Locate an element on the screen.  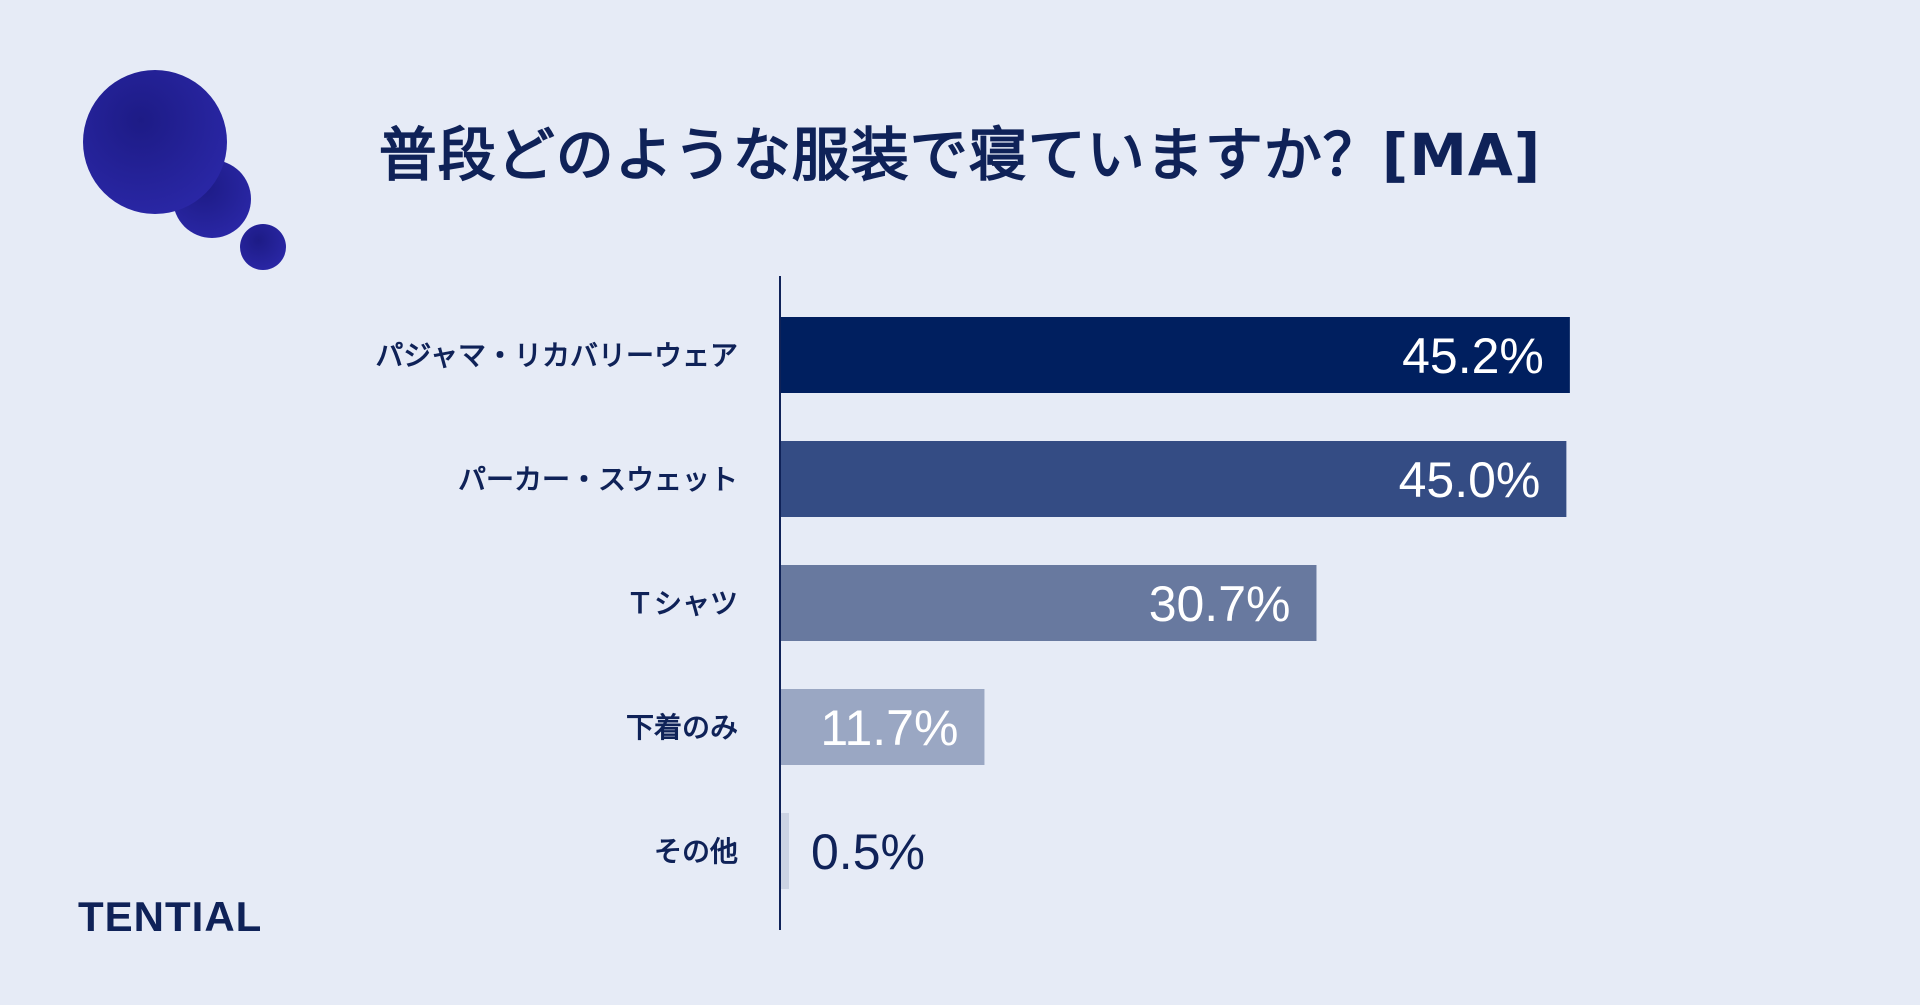
bubble-large is located at coordinates (155, 142).